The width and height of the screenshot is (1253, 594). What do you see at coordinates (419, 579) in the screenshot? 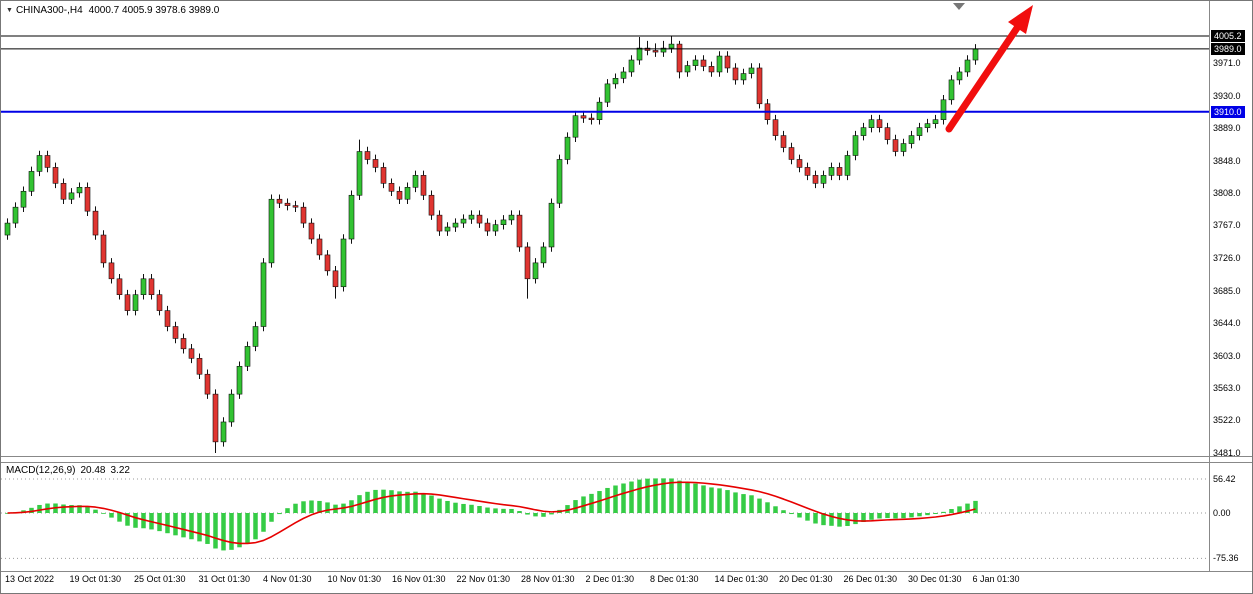
I see `time-axis-label: 16 Nov 01:30` at bounding box center [419, 579].